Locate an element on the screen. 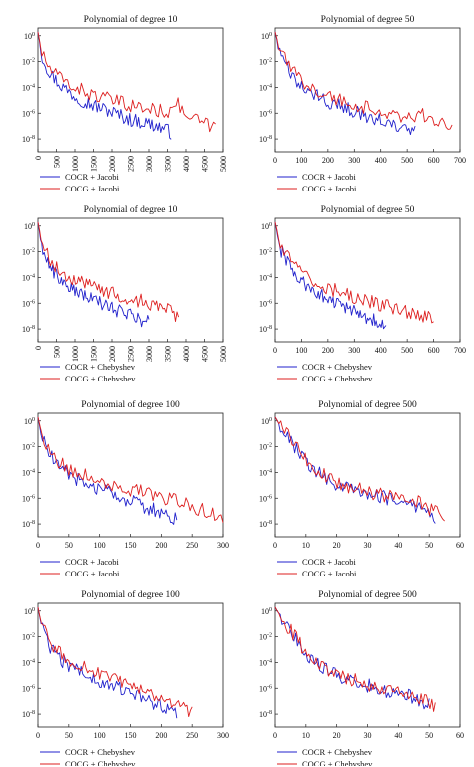 This screenshot has width=474, height=767. x-tick-label: 600 is located at coordinates (434, 160).